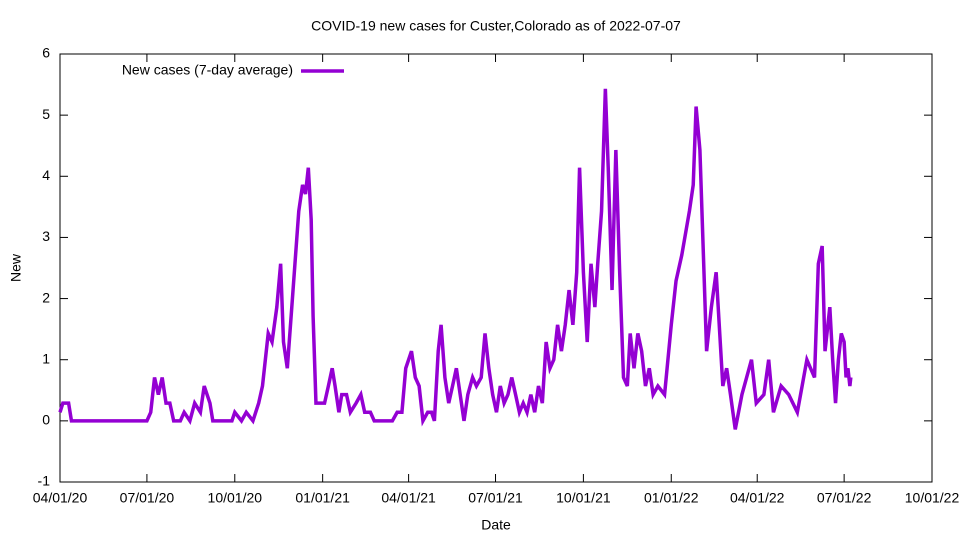 This screenshot has height=540, width=960. I want to click on y-tick-label: 6, so click(46, 53).